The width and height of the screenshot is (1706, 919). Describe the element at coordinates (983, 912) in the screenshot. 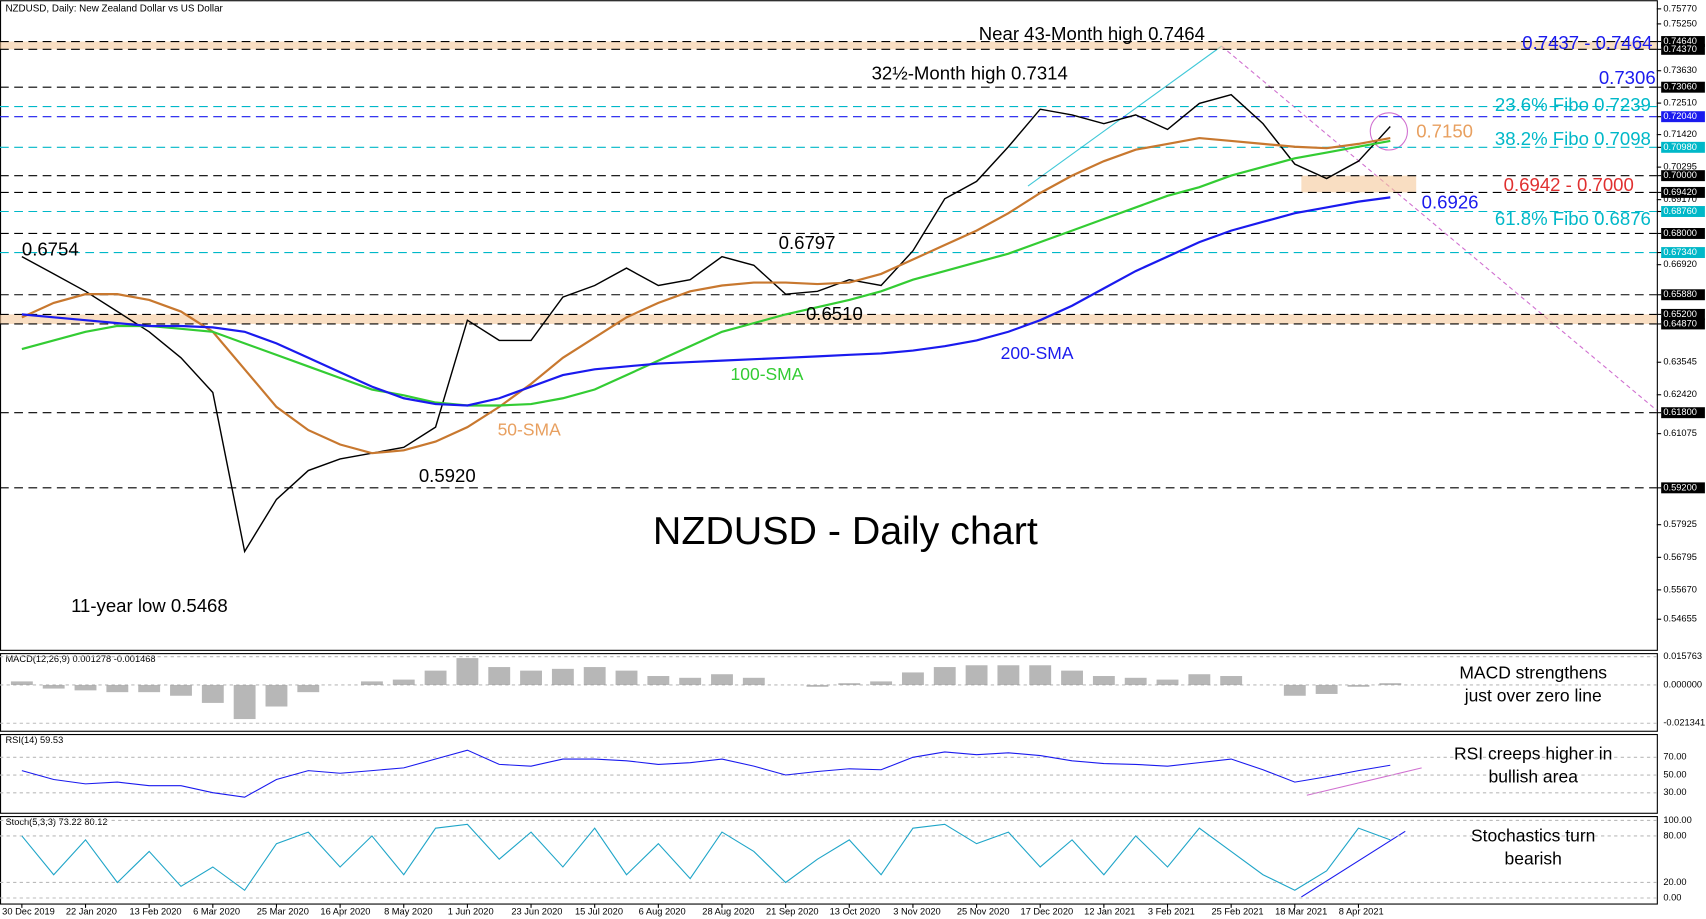

I see `x-tick-label: 25 Nov 2020` at that location.